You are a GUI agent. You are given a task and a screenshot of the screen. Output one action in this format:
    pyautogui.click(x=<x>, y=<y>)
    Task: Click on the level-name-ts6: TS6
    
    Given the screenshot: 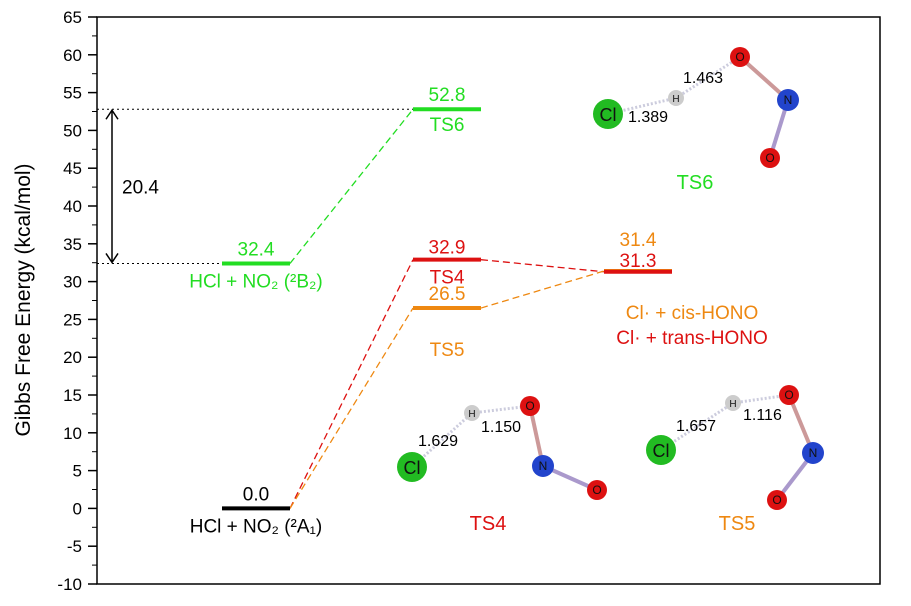 What is the action you would take?
    pyautogui.click(x=447, y=125)
    